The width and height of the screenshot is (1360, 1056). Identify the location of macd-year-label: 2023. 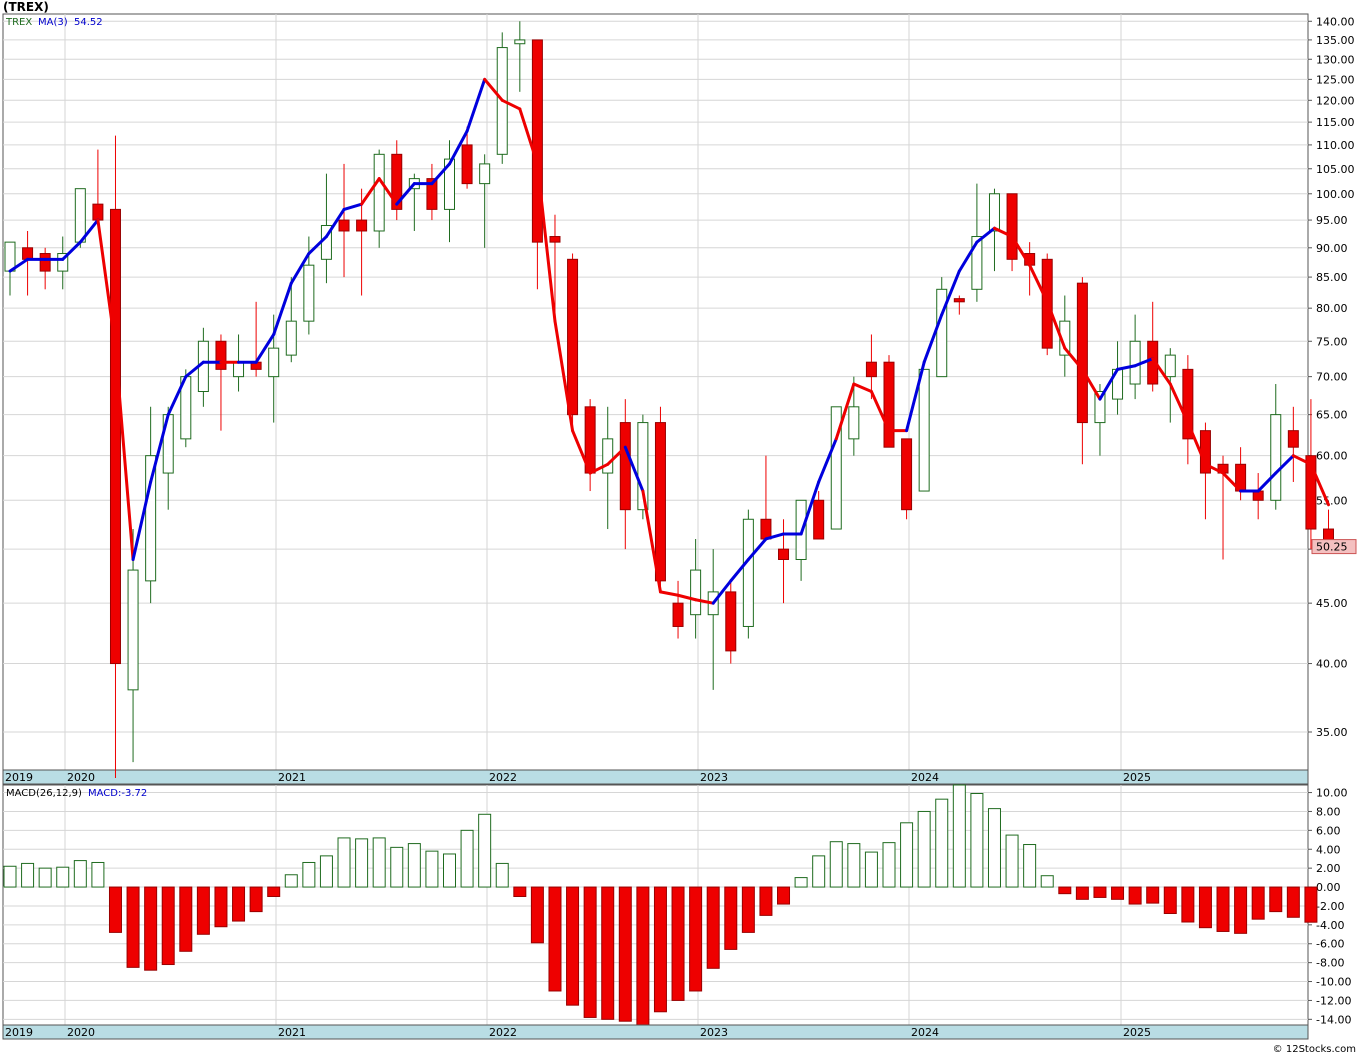
(714, 1032).